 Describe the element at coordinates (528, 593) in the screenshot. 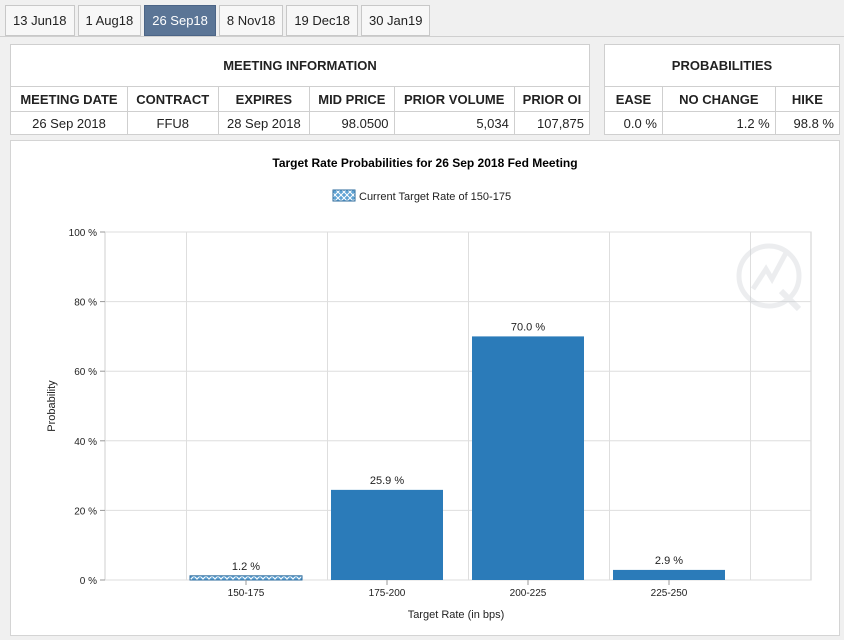

I see `x-tick-label: 200-225` at that location.